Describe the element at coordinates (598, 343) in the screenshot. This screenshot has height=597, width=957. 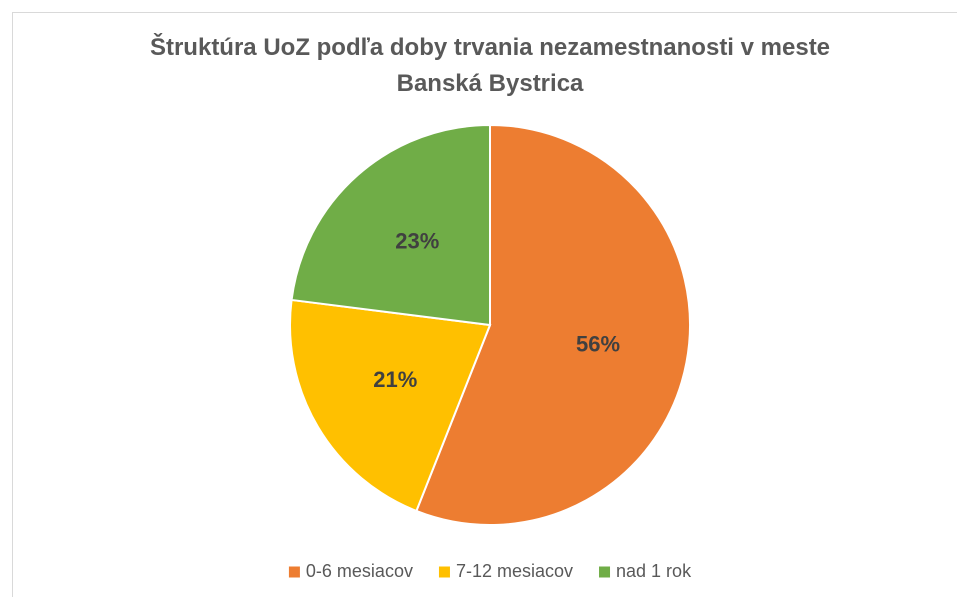
I see `data-label: 56%` at that location.